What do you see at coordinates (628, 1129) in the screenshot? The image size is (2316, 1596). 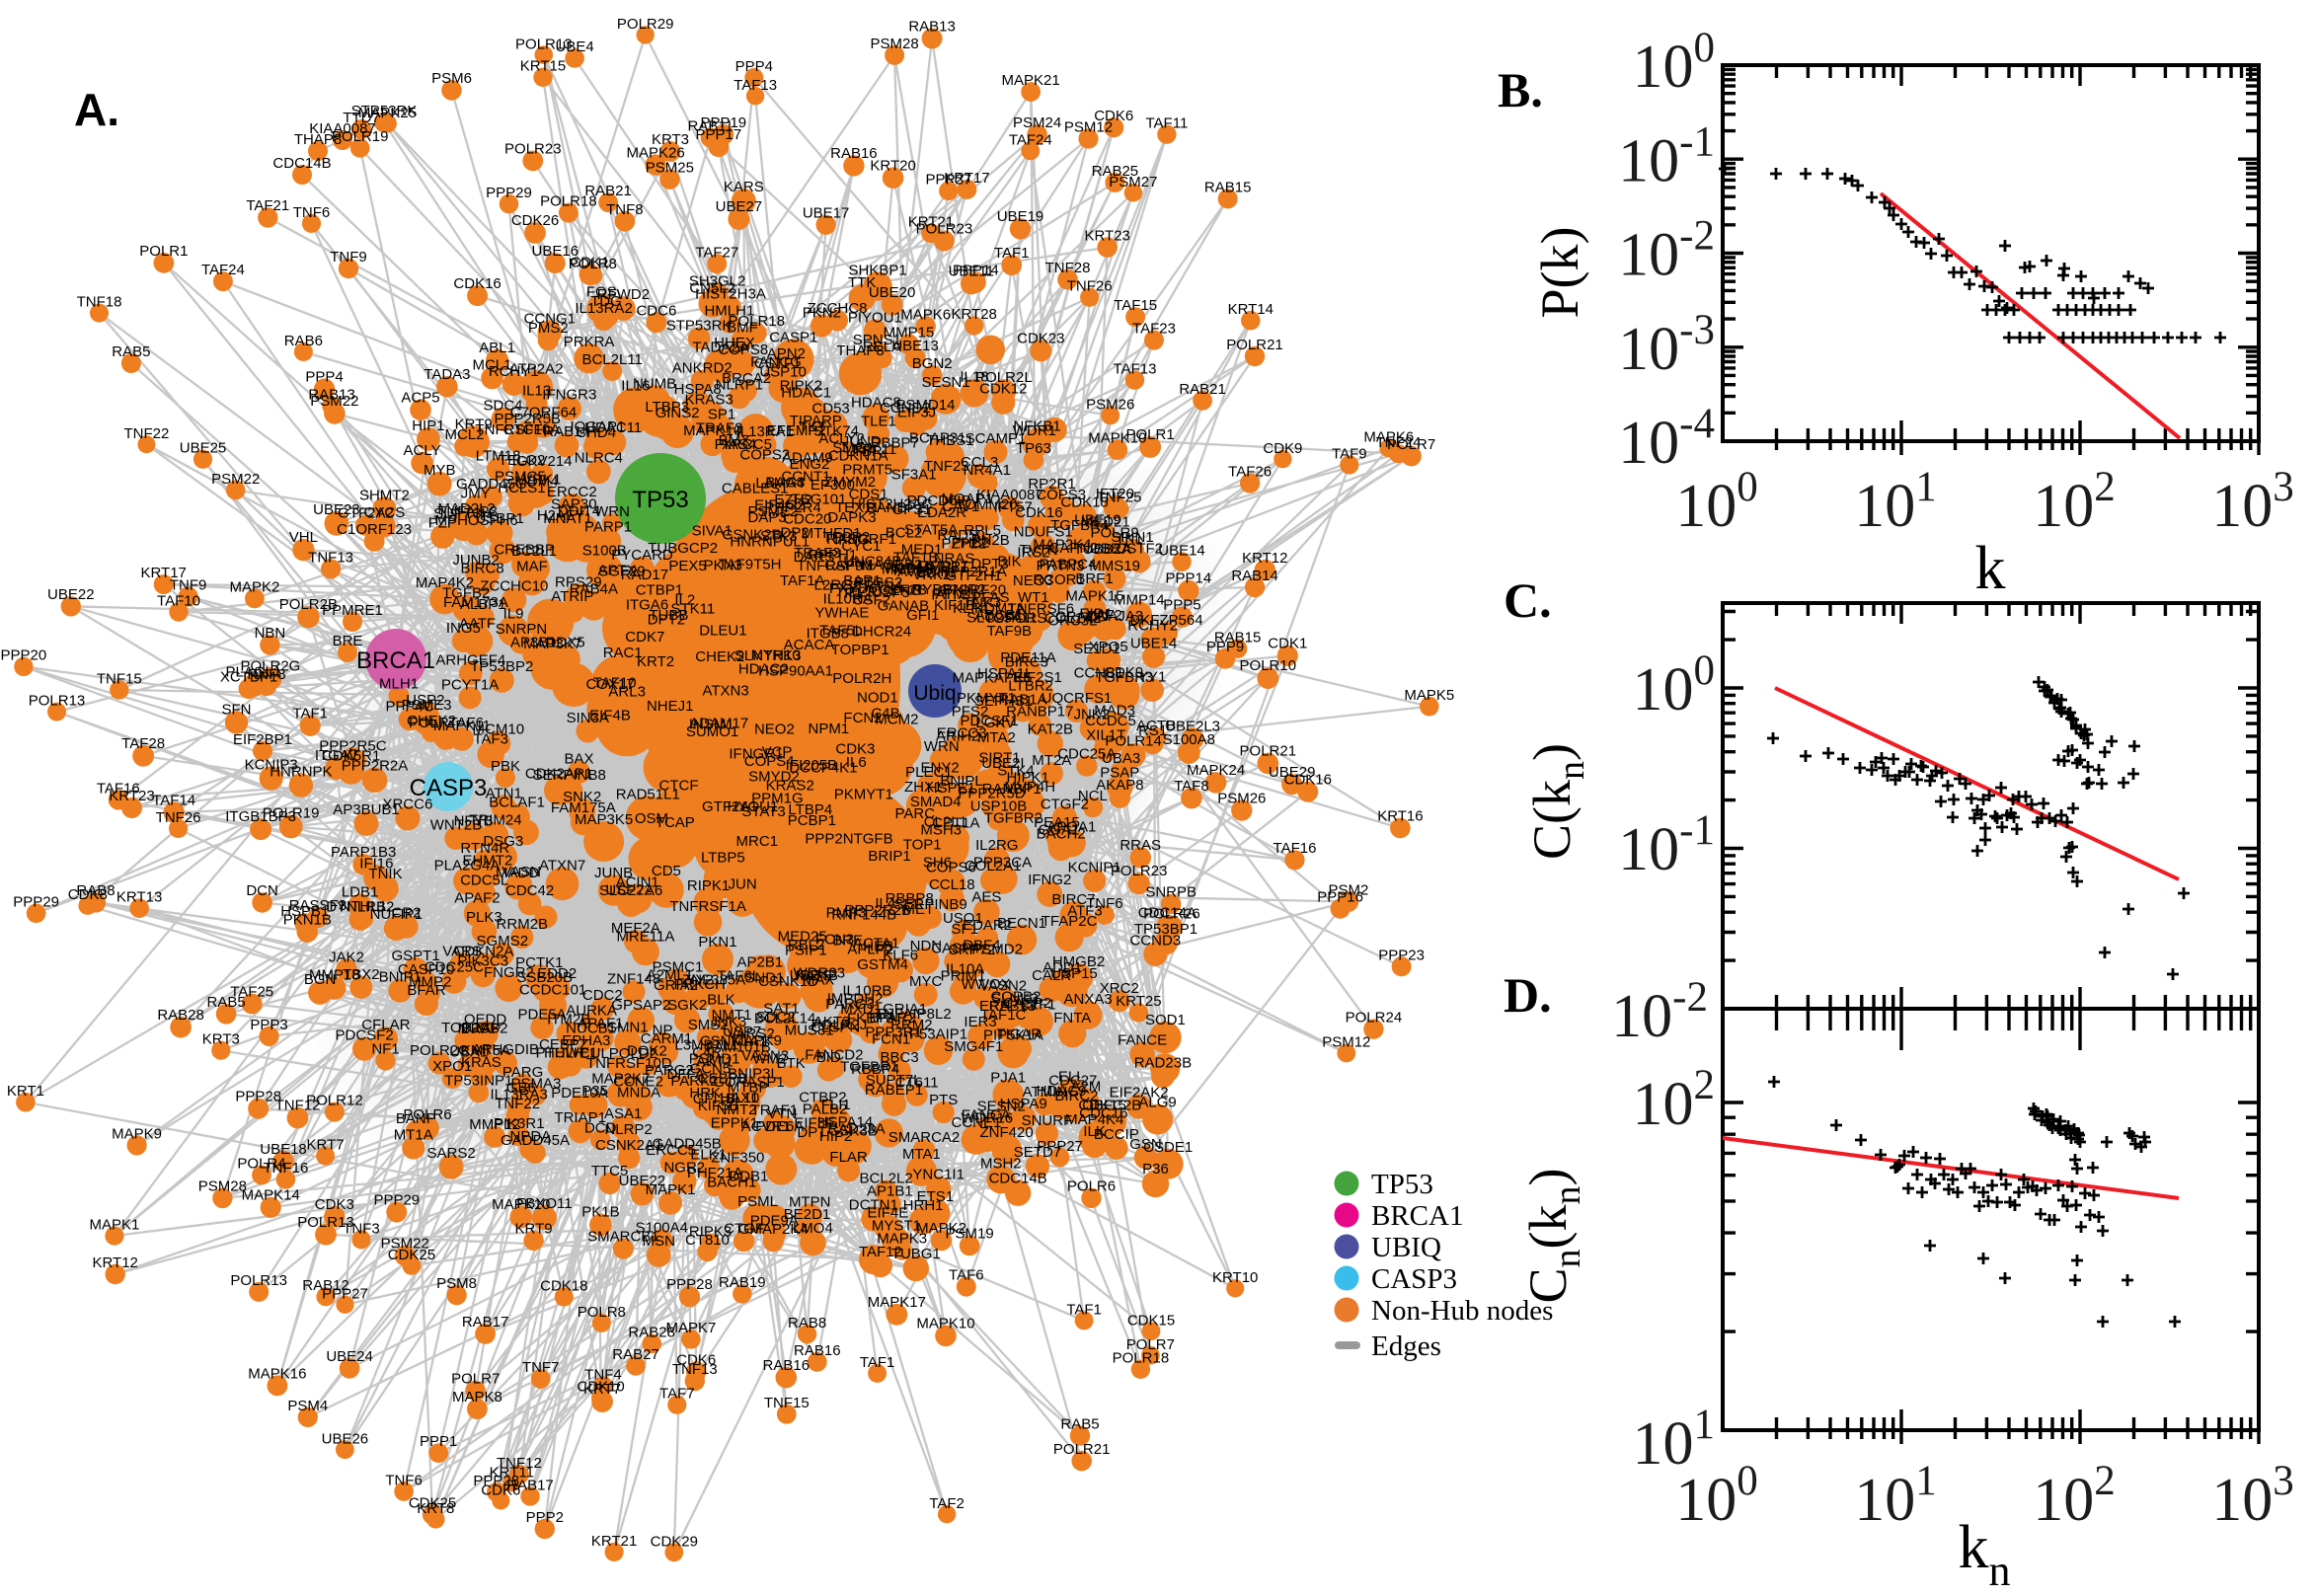 I see `svg-text: NLRP2` at bounding box center [628, 1129].